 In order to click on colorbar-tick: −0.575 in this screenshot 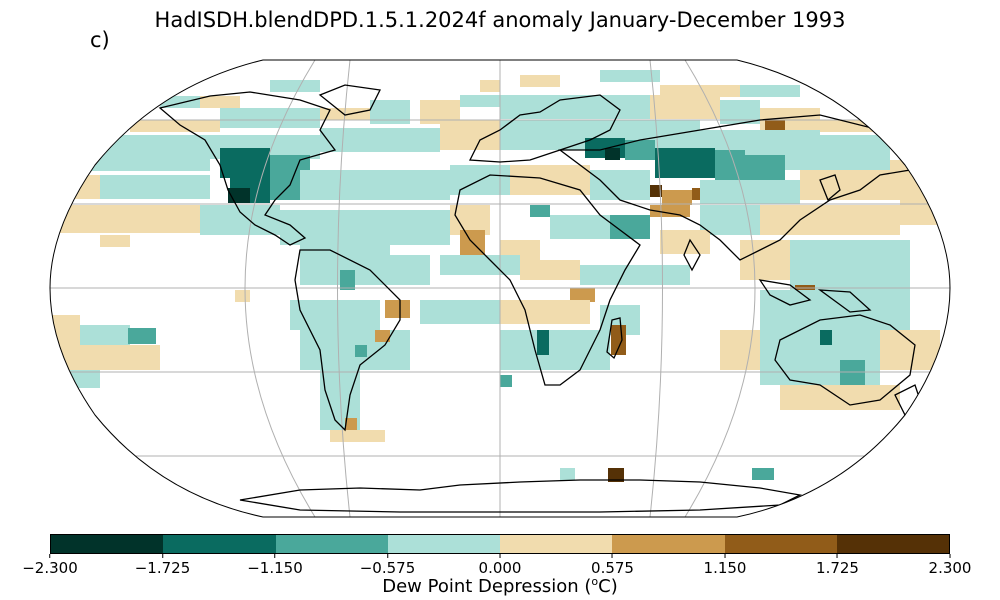, I will do `click(387, 565)`.